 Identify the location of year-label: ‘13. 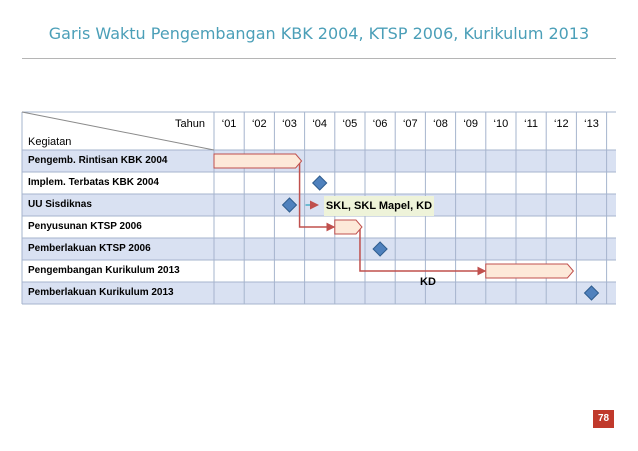
(591, 124).